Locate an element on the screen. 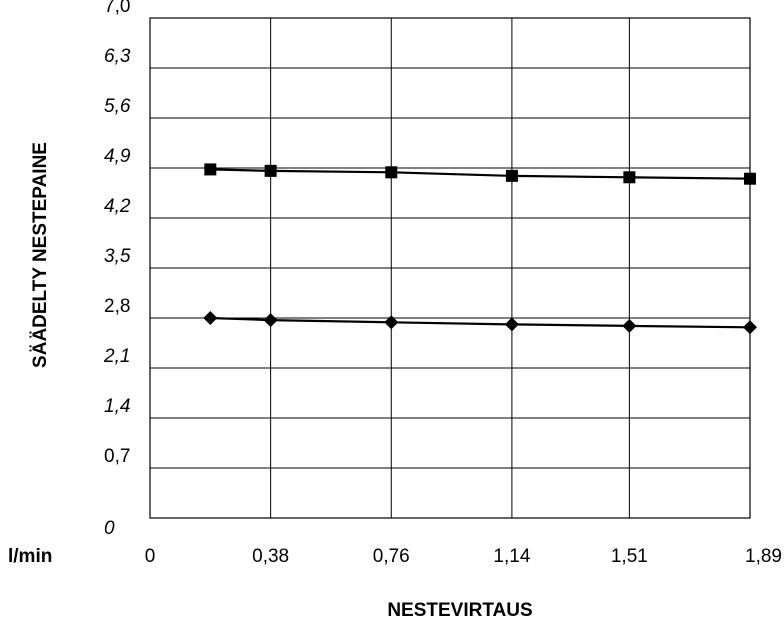  y-tick-labels: 0 0,7 1,4 2,1 2,8 3,5 4,2 4,9 5,6 6,3 7,0 is located at coordinates (117, 269).